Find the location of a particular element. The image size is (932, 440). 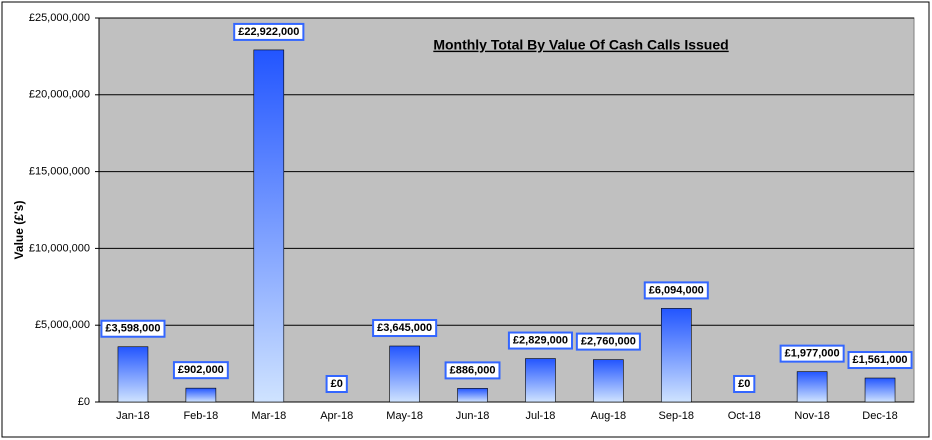

y-tick-label: £15,000,000 is located at coordinates (59, 172).